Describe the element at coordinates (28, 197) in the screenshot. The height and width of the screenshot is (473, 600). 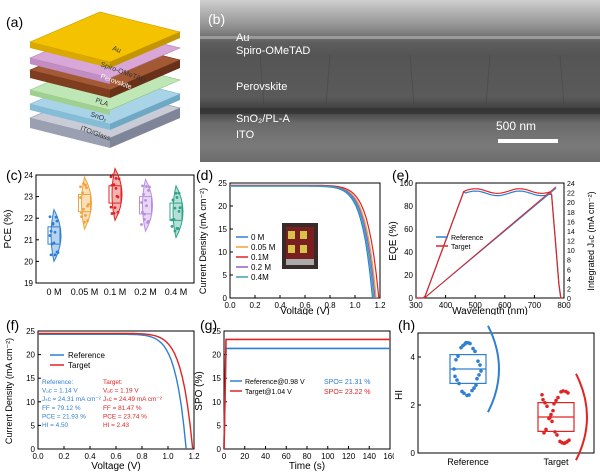
I see `y-tick-label: 23` at that location.